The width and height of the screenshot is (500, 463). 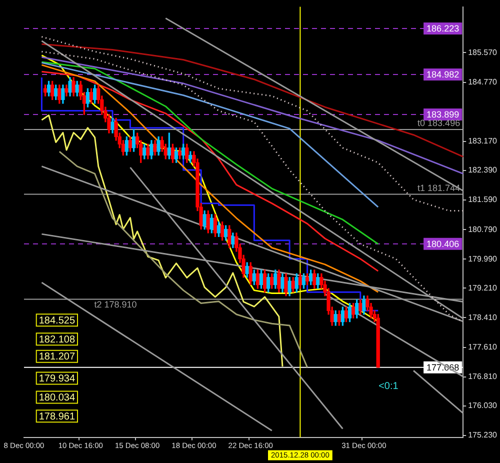 I want to click on ref-line-label: 180.406, so click(x=443, y=243).